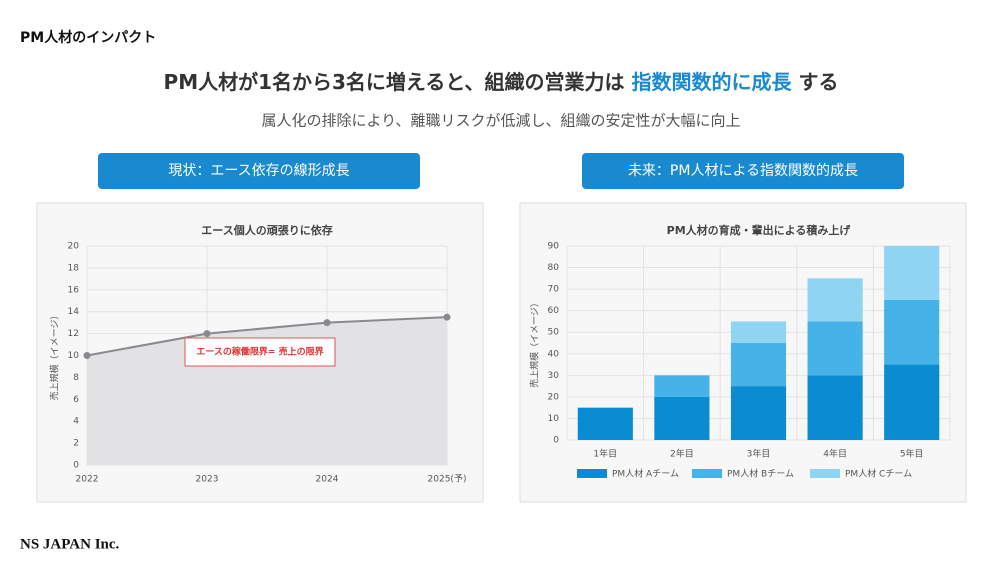 Image resolution: width=1003 pixels, height=561 pixels. What do you see at coordinates (88, 37) in the screenshot?
I see `page-label: PM人材のインパクト` at bounding box center [88, 37].